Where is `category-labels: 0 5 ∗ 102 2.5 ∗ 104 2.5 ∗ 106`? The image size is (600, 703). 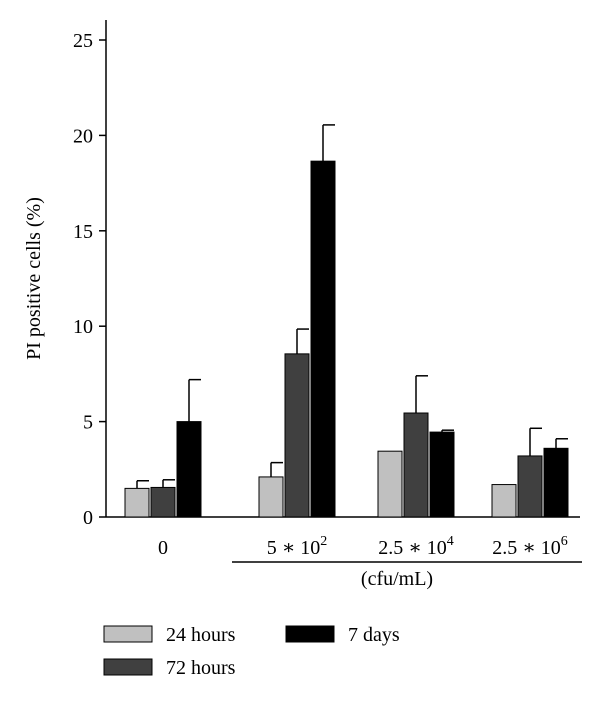
category-labels: 0 5 ∗ 102 2.5 ∗ 104 2.5 ∗ 106 is located at coordinates (363, 546).